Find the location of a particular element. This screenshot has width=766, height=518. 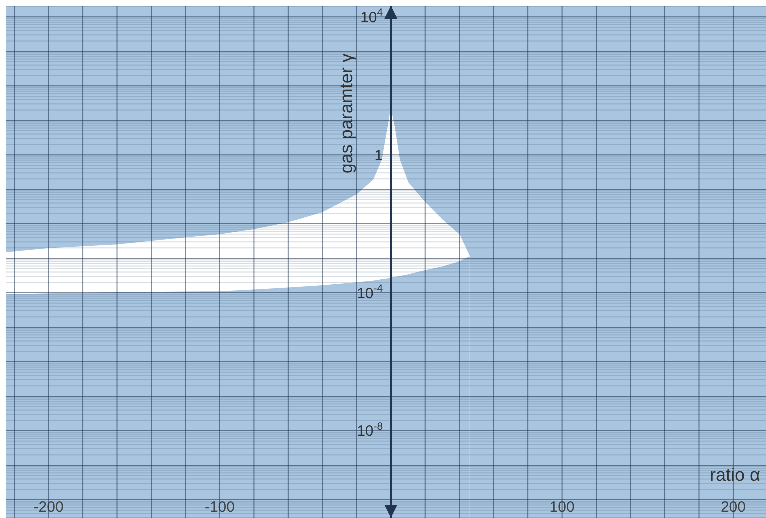

x-tick-label: -200 is located at coordinates (49, 507).